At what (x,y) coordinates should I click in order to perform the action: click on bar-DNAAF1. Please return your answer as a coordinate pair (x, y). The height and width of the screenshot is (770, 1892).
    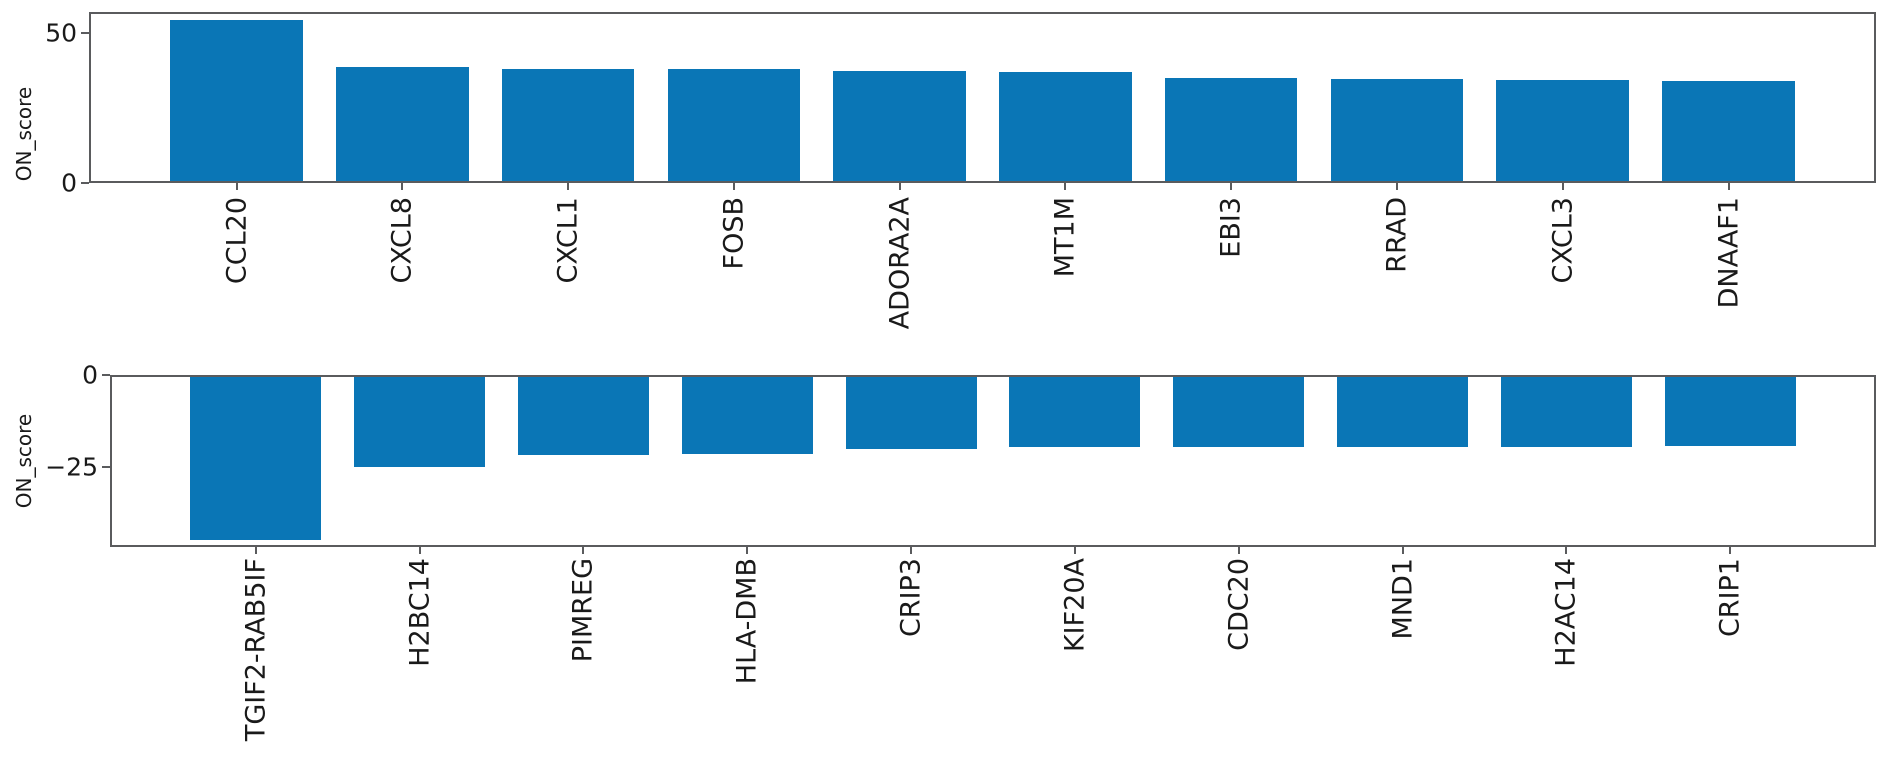
    Looking at the image, I should click on (1728, 131).